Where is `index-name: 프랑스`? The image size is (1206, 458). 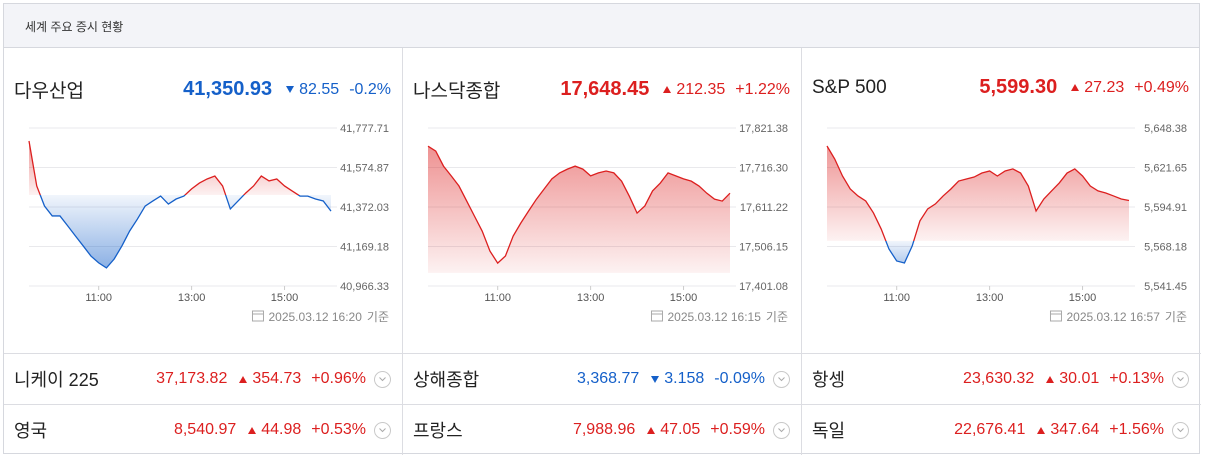 index-name: 프랑스 is located at coordinates (438, 431).